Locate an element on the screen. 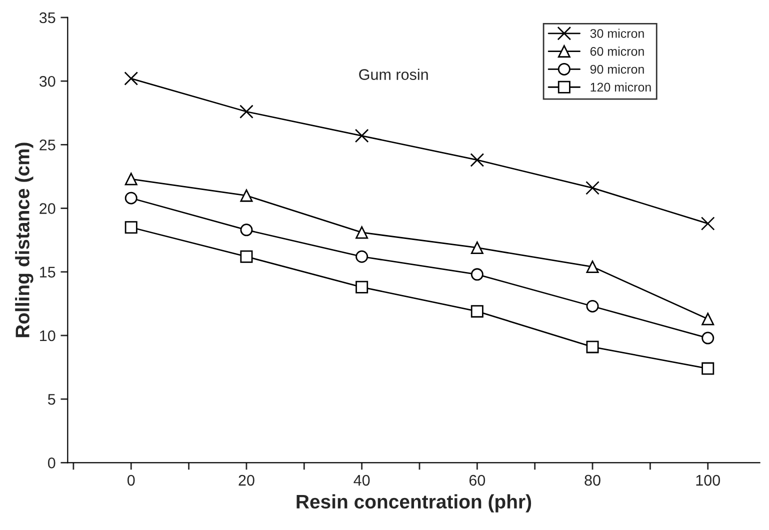  x-axis-title: Resin concentration (phr) is located at coordinates (414, 503).